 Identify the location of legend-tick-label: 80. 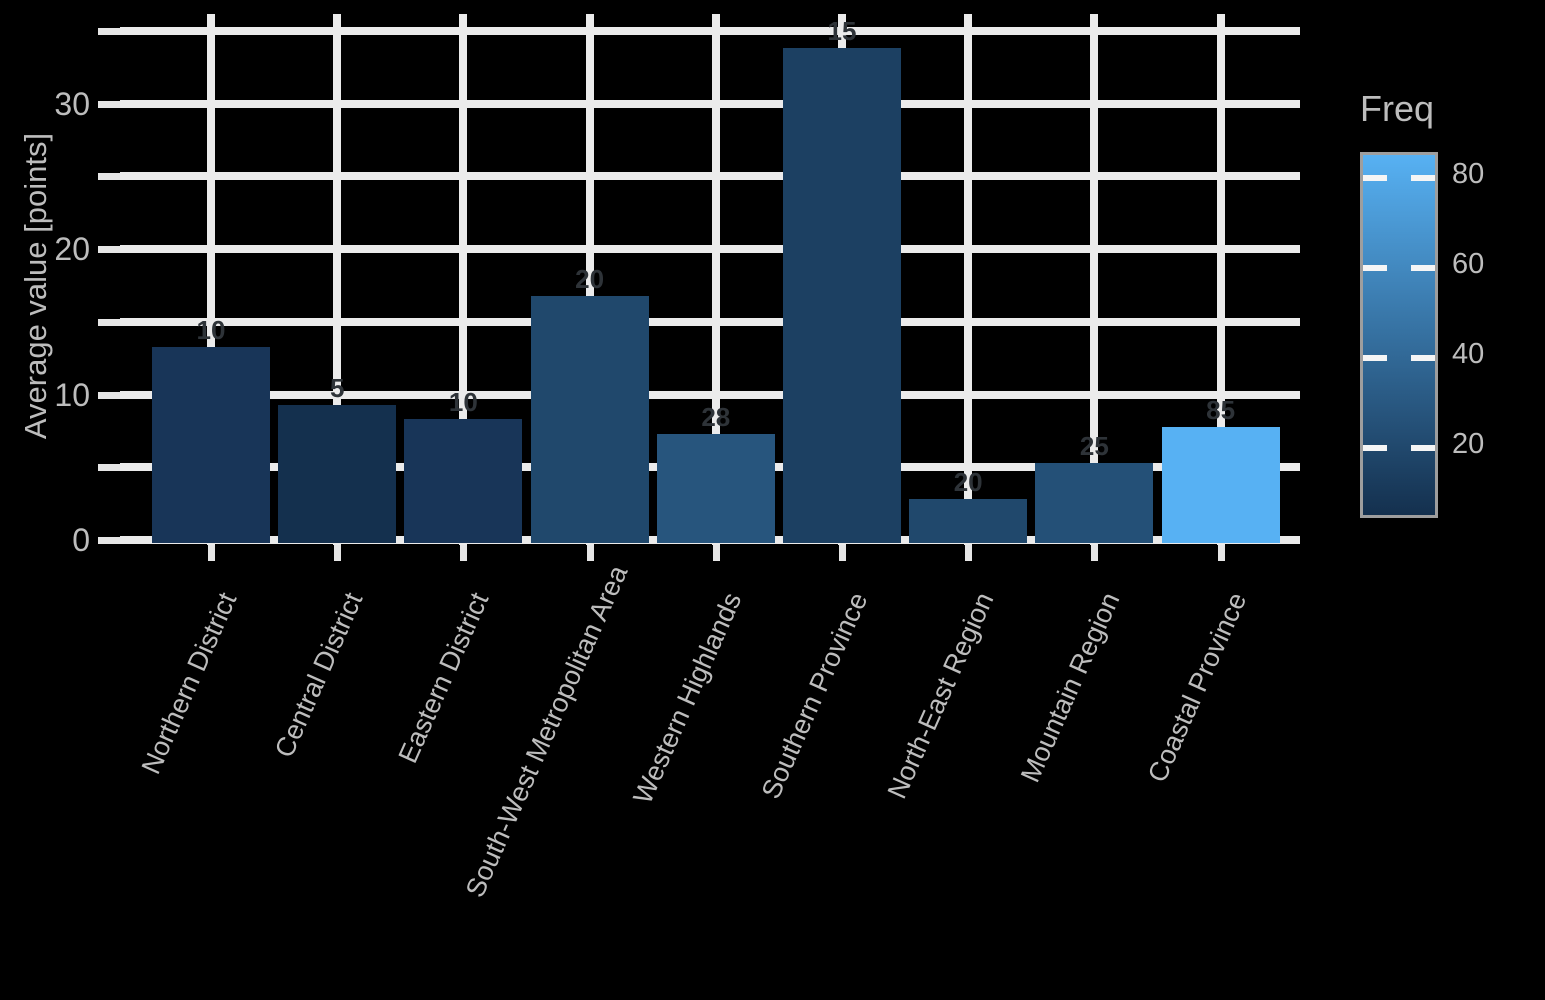
(1468, 173).